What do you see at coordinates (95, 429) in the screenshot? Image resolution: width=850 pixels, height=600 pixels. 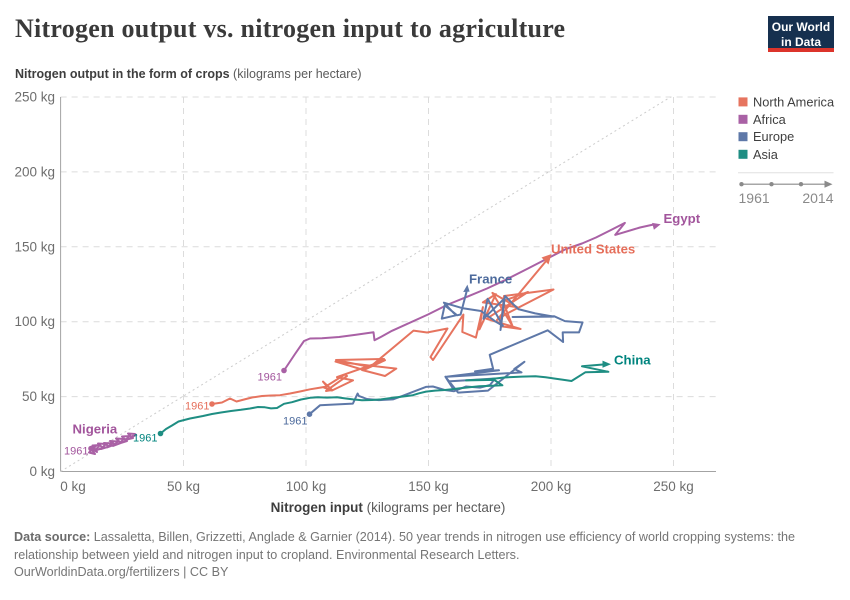 I see `svg-text: Nigeria` at bounding box center [95, 429].